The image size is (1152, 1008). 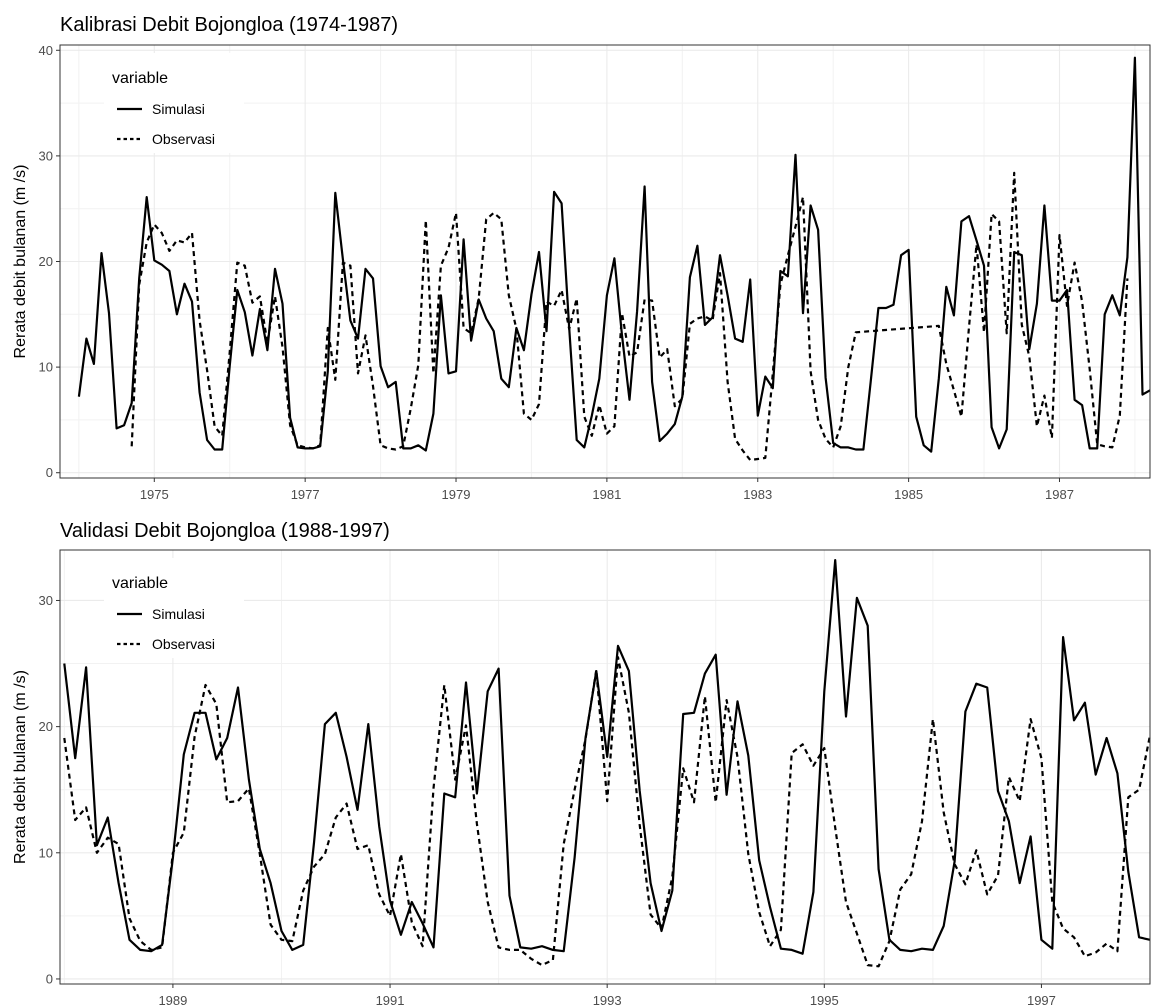 I want to click on x-tick-label: 1995, so click(x=824, y=1000).